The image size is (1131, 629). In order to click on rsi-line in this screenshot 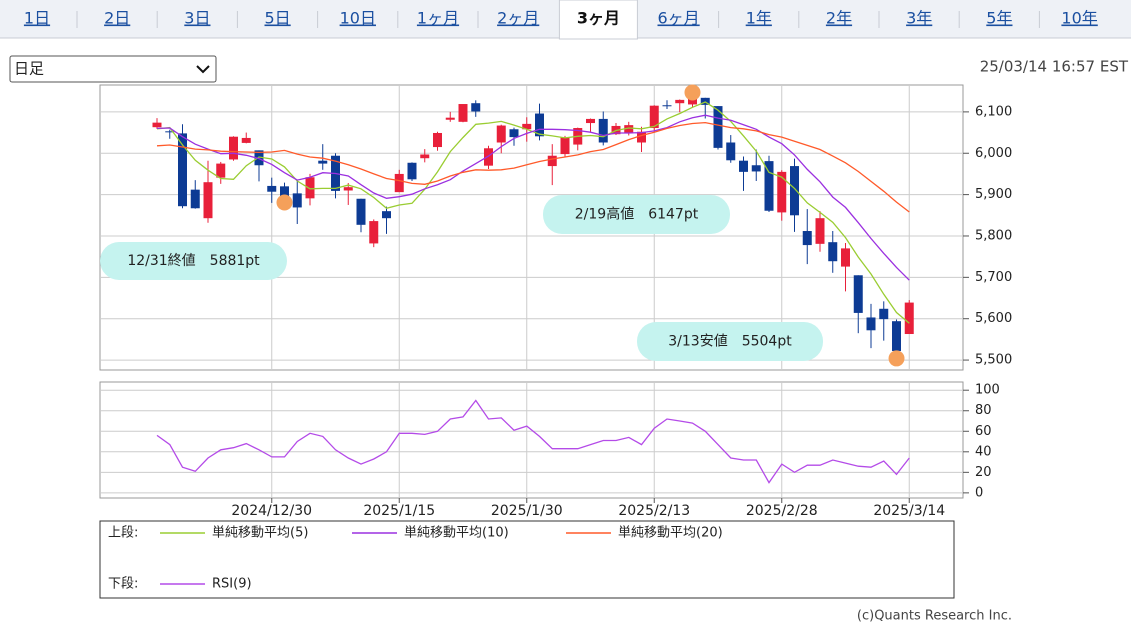, I will do `click(533, 441)`.